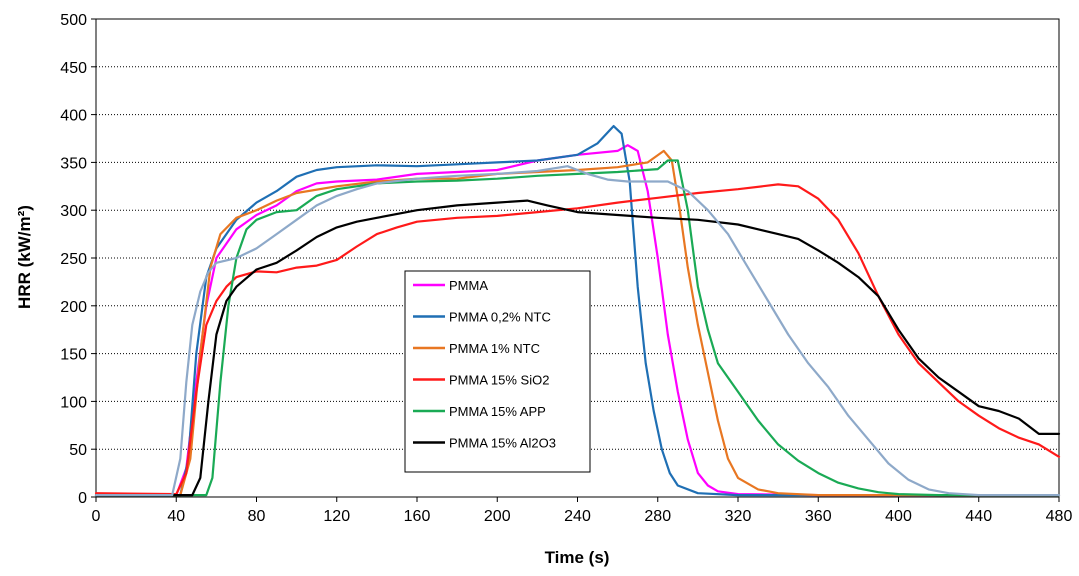 This screenshot has height=576, width=1079. I want to click on x-tick-label: 440, so click(978, 516).